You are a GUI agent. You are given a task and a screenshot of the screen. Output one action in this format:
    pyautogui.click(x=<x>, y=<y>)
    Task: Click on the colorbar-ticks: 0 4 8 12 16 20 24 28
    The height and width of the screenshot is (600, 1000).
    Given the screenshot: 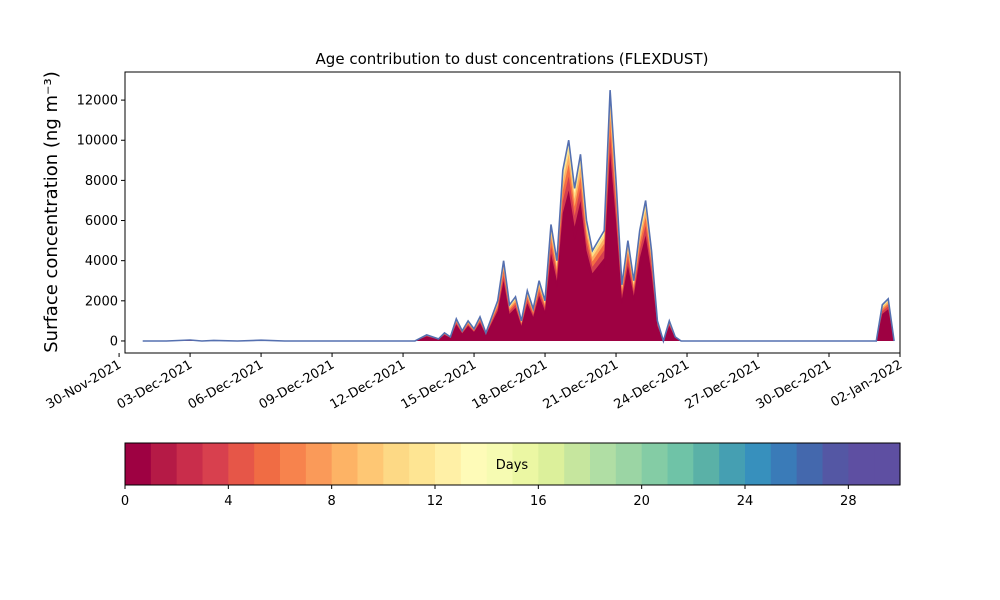 What is the action you would take?
    pyautogui.click(x=489, y=497)
    